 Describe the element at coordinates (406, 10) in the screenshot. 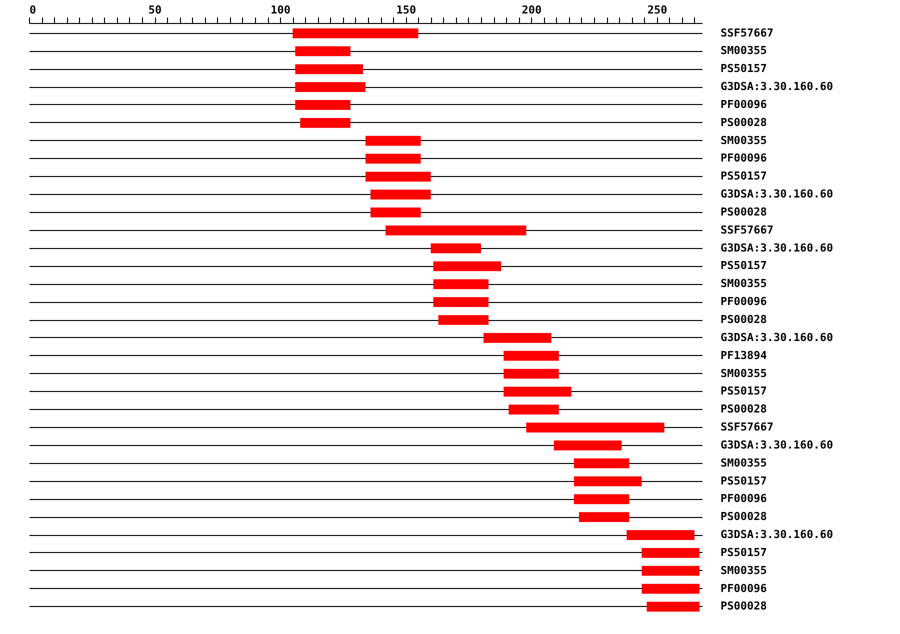

I see `x-tick-label: 150` at that location.